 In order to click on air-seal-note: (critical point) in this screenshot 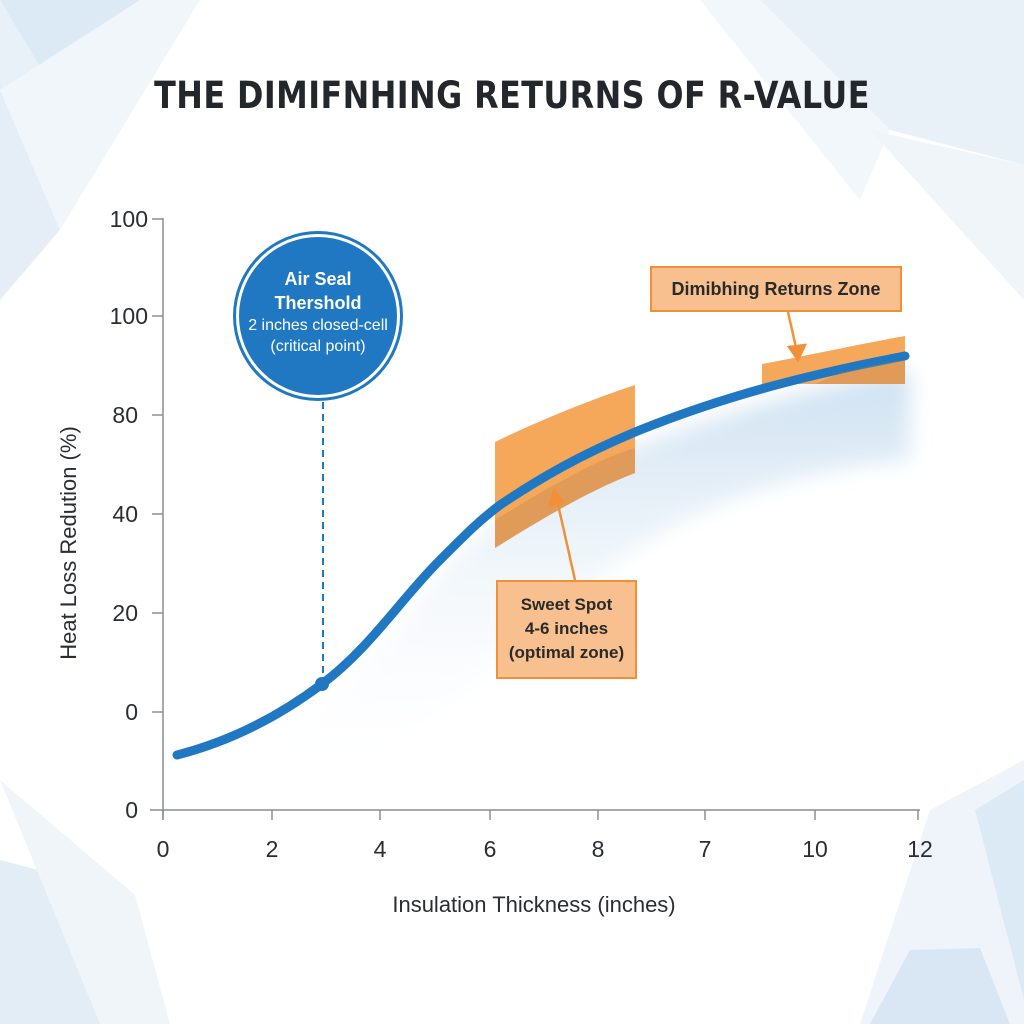, I will do `click(318, 346)`.